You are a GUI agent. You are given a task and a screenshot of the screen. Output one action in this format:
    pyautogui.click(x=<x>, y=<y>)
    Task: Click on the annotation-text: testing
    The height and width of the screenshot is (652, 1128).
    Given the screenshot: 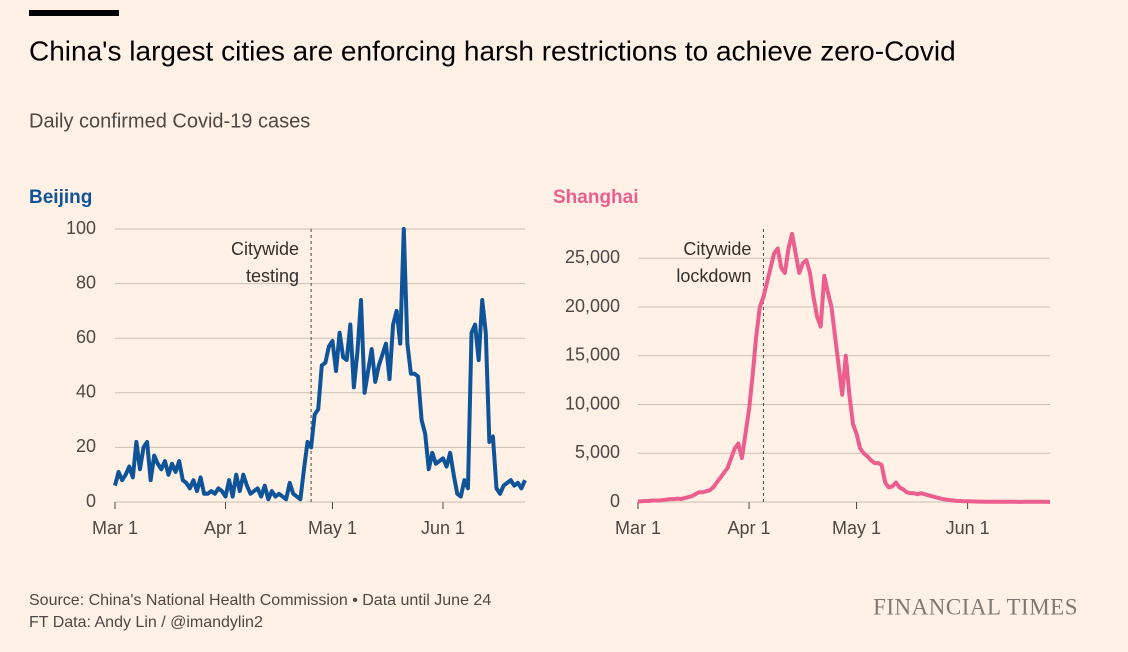 What is the action you would take?
    pyautogui.click(x=272, y=276)
    